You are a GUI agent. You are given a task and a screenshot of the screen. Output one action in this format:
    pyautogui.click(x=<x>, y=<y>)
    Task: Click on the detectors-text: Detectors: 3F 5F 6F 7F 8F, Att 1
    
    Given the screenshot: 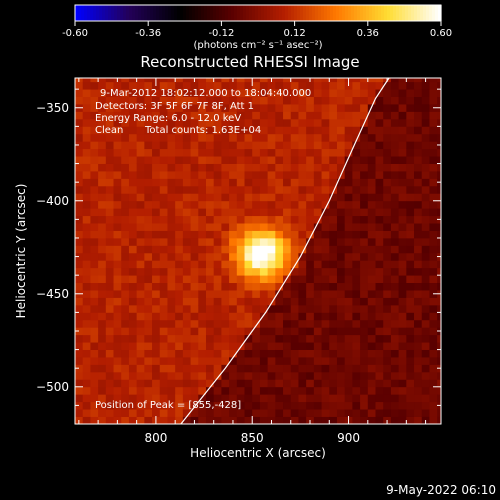 What is the action you would take?
    pyautogui.click(x=174, y=106)
    